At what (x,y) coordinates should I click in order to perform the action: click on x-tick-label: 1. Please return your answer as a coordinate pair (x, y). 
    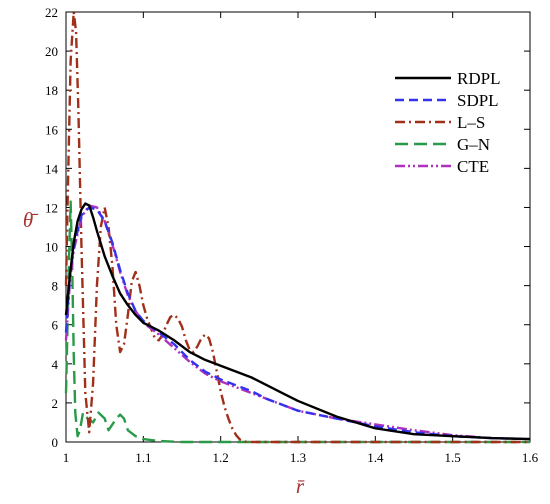
    Looking at the image, I should click on (66, 457).